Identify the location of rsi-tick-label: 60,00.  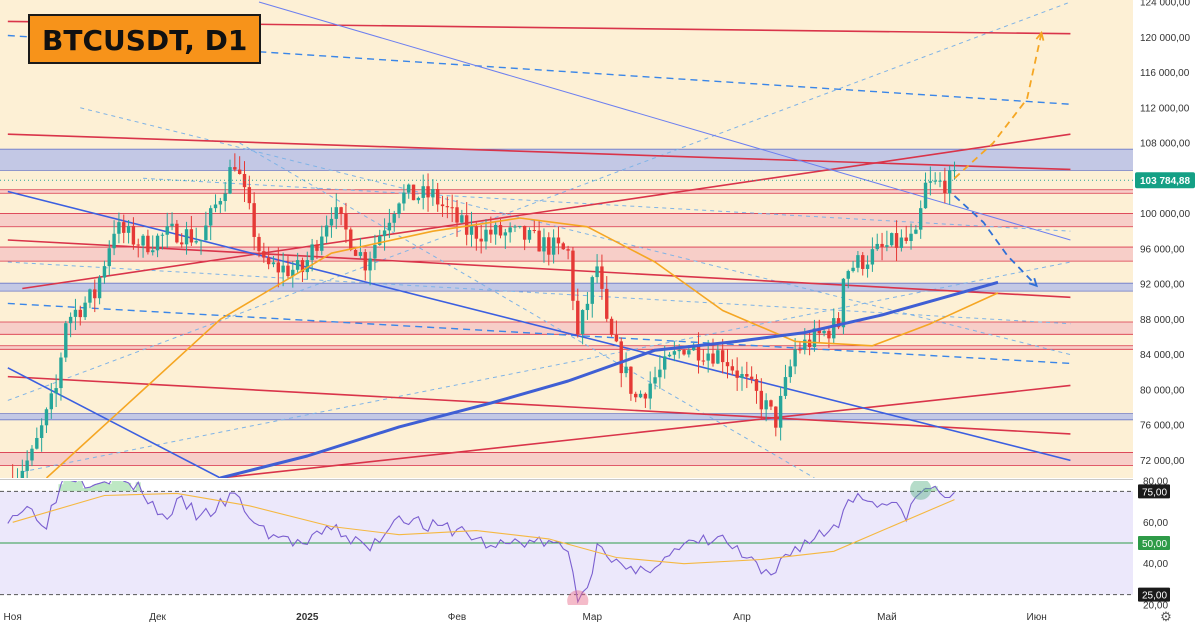
(1155, 523).